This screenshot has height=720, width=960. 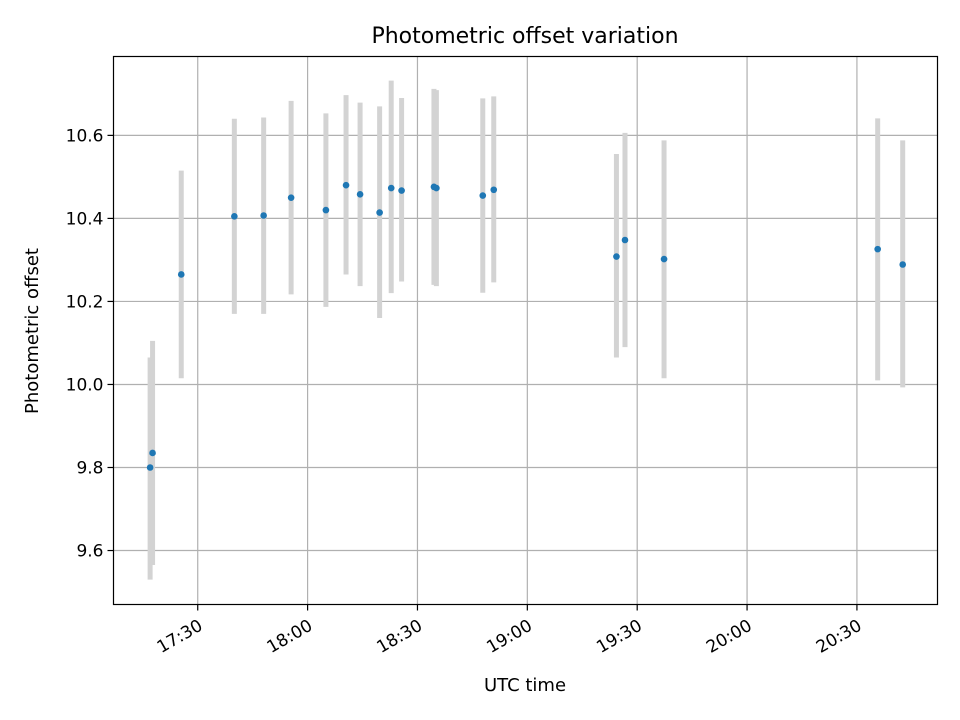 What do you see at coordinates (89, 552) in the screenshot?
I see `y-tick-label: 9.6` at bounding box center [89, 552].